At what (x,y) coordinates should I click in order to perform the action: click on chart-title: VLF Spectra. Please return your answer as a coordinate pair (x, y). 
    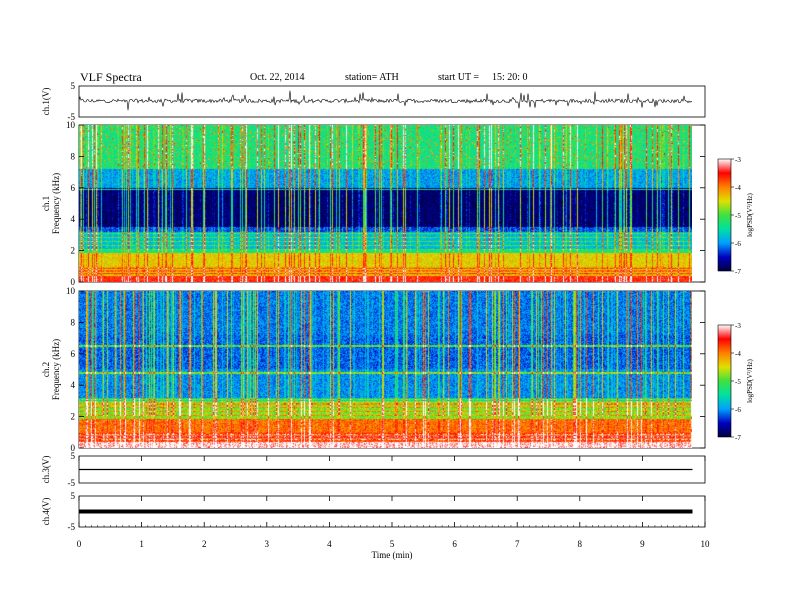
    Looking at the image, I should click on (111, 77).